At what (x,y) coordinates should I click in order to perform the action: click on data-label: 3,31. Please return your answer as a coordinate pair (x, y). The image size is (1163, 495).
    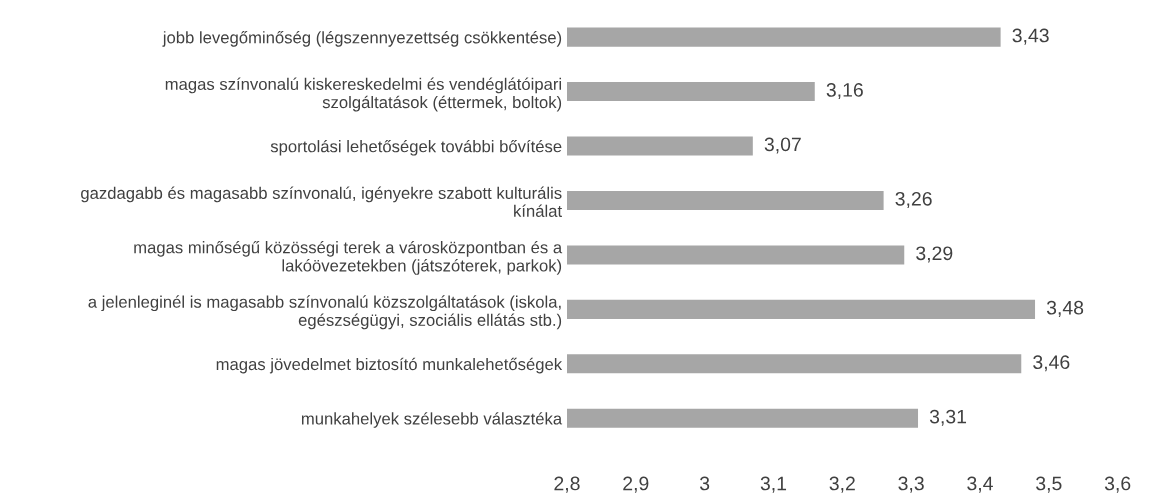
    Looking at the image, I should click on (948, 417).